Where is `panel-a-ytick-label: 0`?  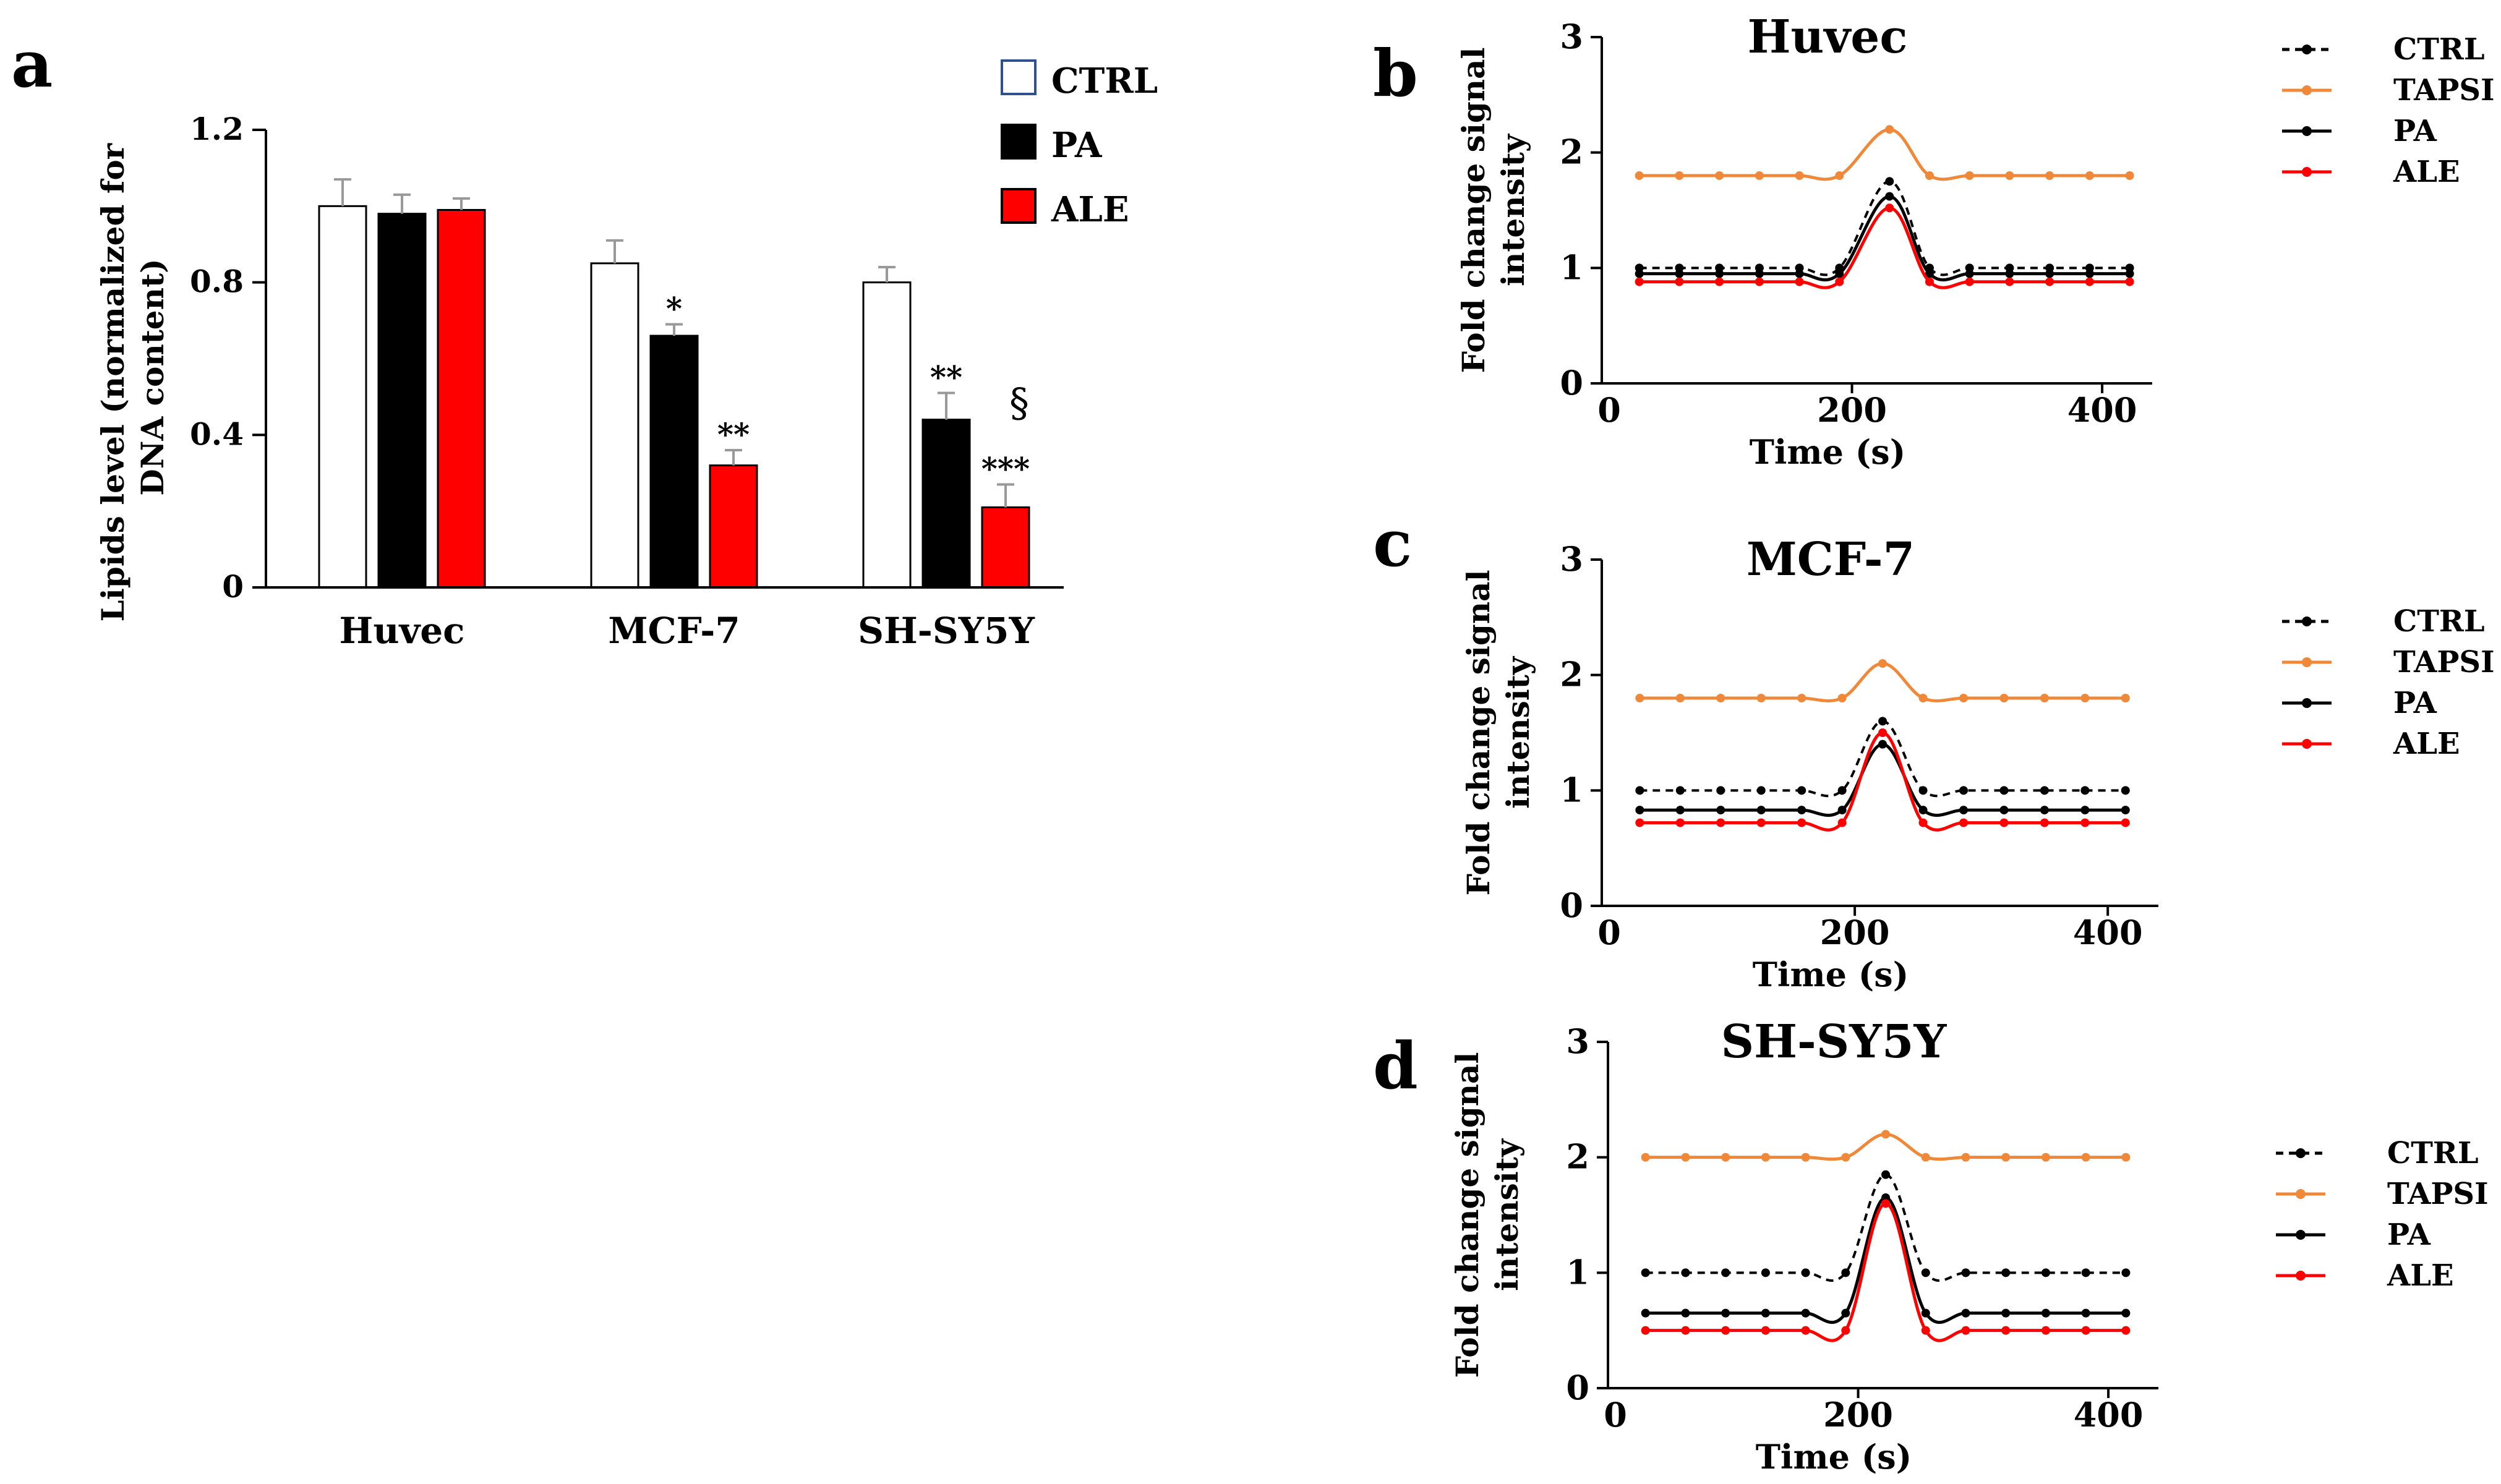
panel-a-ytick-label: 0 is located at coordinates (233, 586).